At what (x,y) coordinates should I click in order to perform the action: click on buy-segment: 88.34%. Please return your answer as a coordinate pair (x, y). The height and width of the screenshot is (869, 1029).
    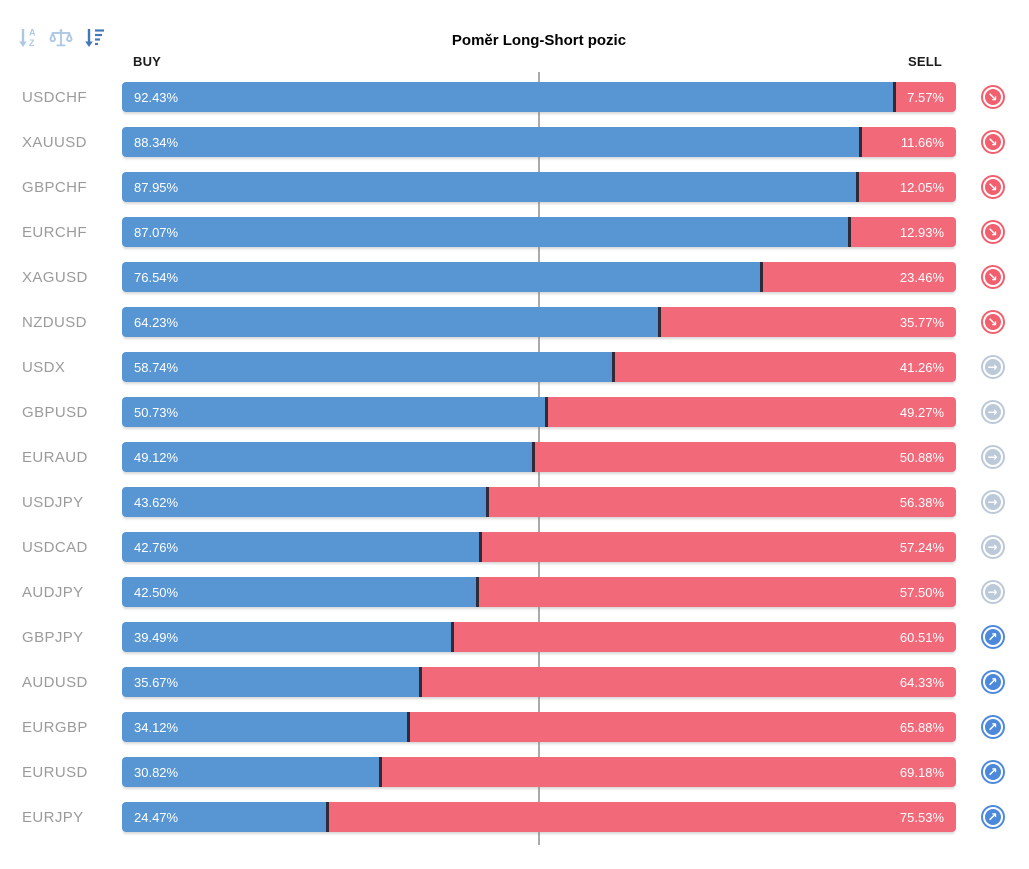
    Looking at the image, I should click on (490, 142).